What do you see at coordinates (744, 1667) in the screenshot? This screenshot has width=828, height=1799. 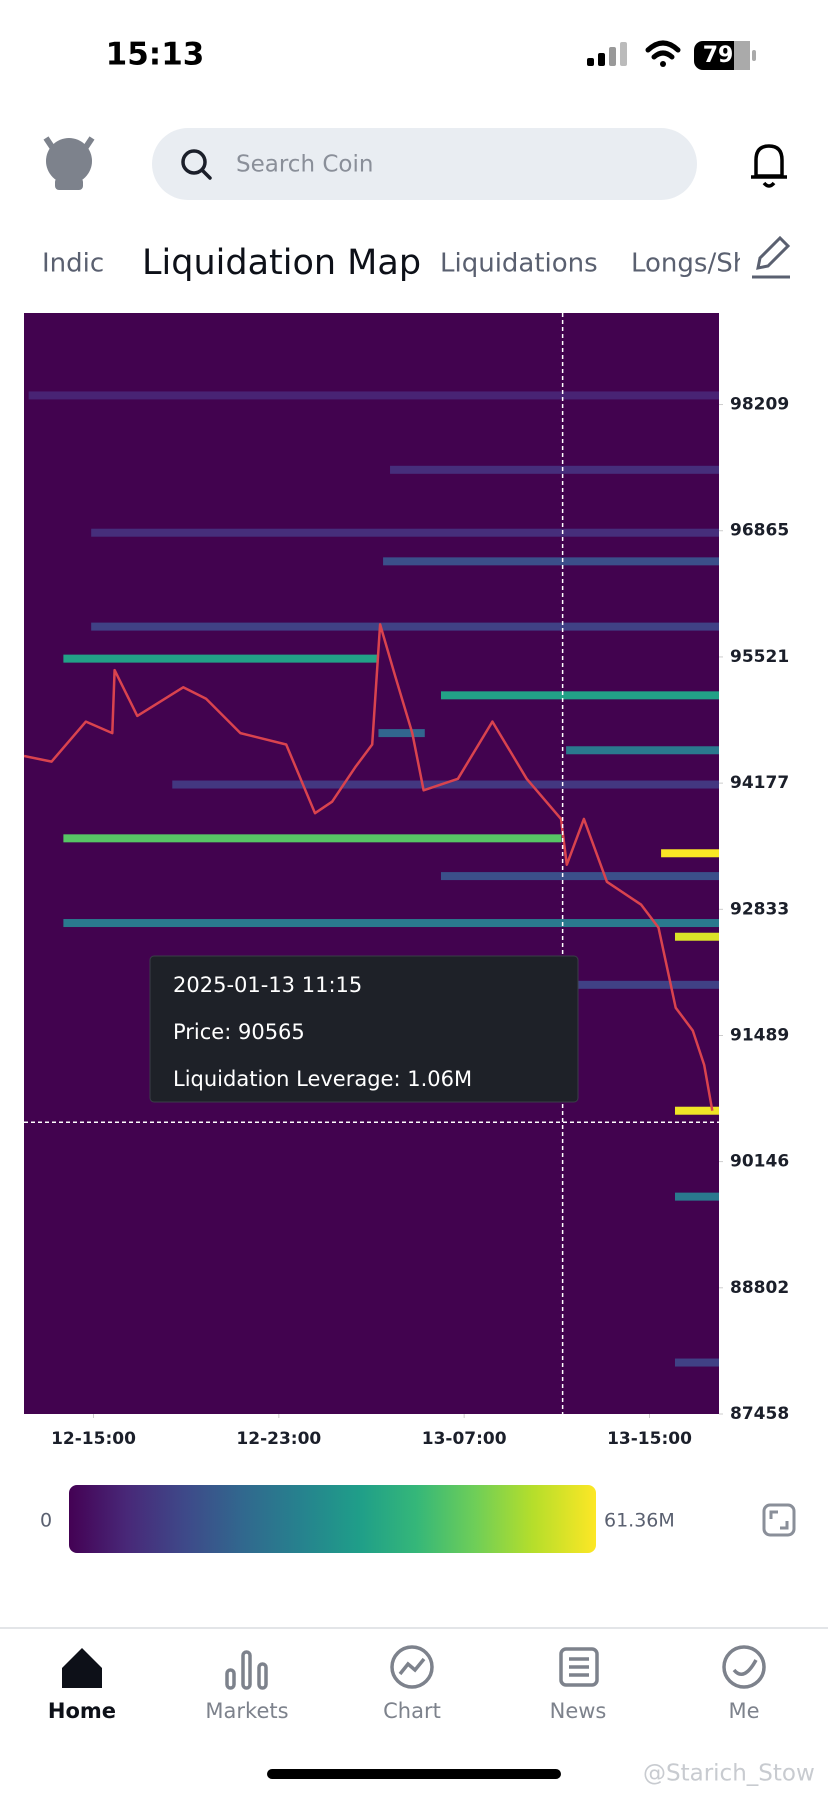 I see `me-icon` at bounding box center [744, 1667].